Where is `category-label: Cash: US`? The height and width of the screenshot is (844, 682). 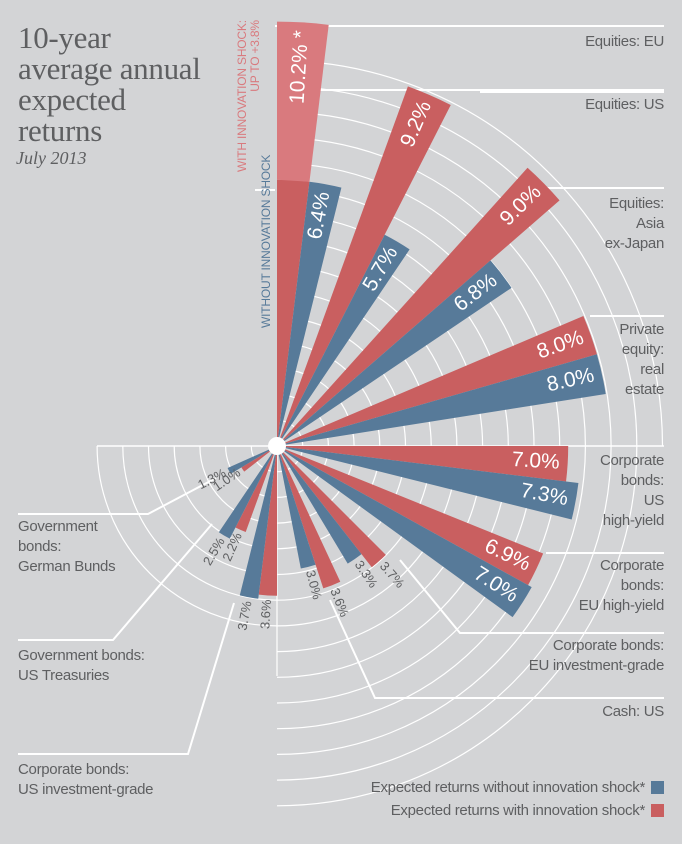 category-label: Cash: US is located at coordinates (633, 712).